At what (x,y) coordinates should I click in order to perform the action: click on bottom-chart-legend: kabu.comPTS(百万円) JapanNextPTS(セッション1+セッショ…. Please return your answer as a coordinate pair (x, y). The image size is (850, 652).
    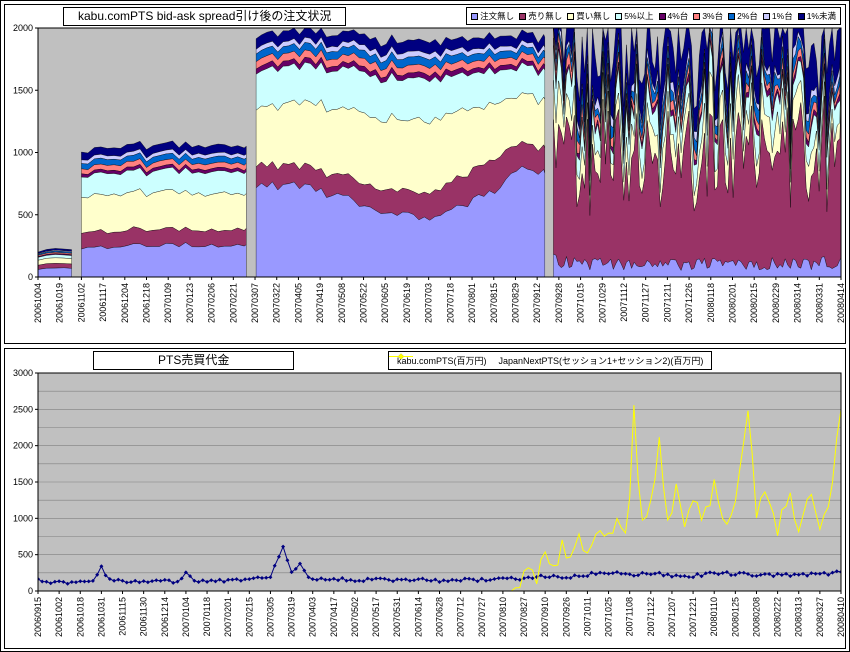
    Looking at the image, I should click on (550, 360).